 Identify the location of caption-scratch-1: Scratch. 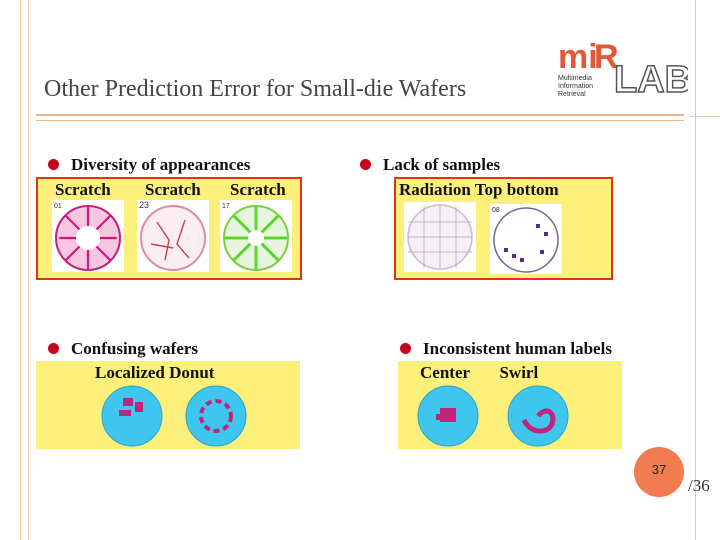
(83, 189).